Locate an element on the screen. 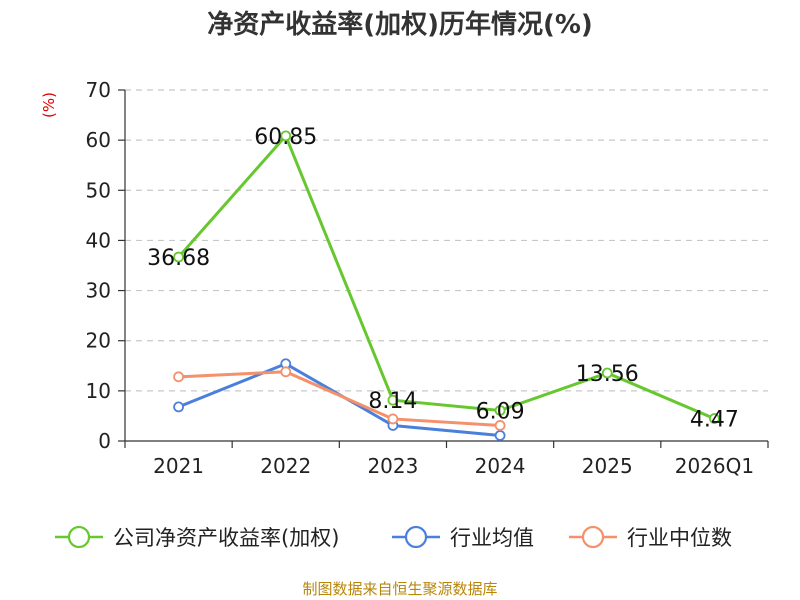 The height and width of the screenshot is (600, 800). data-label: 60.85 is located at coordinates (285, 137).